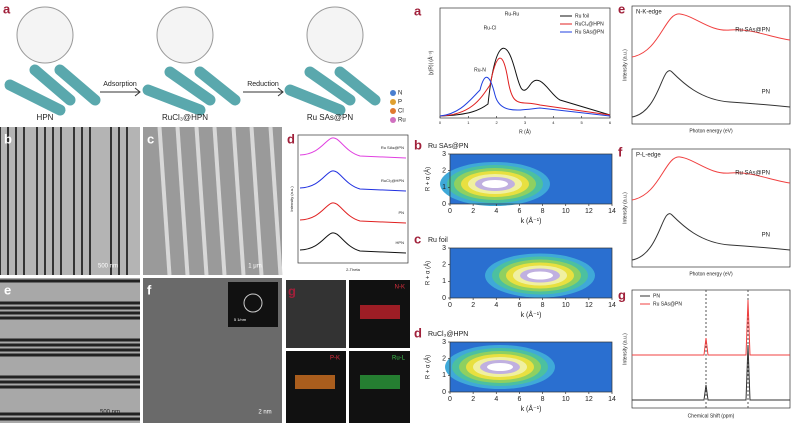 This screenshot has width=794, height=423. I want to click on x-axis-label: 2-Theta, so click(353, 269).